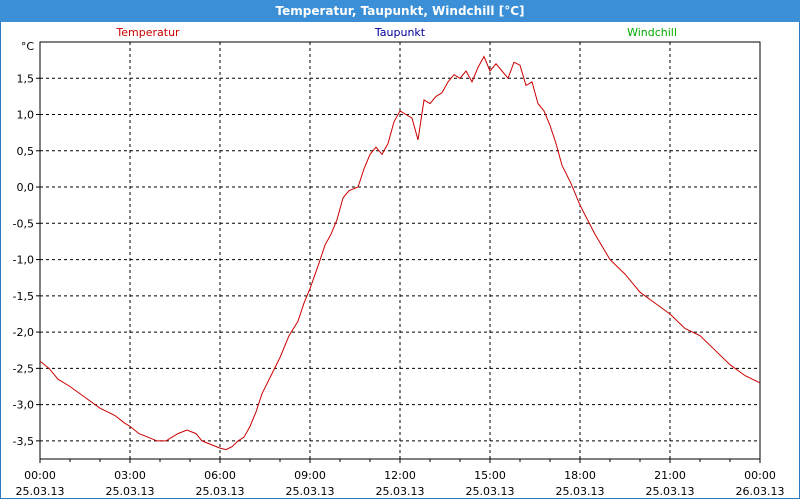 This screenshot has height=500, width=800. Describe the element at coordinates (26, 78) in the screenshot. I see `y-tick-label: 1,5` at that location.